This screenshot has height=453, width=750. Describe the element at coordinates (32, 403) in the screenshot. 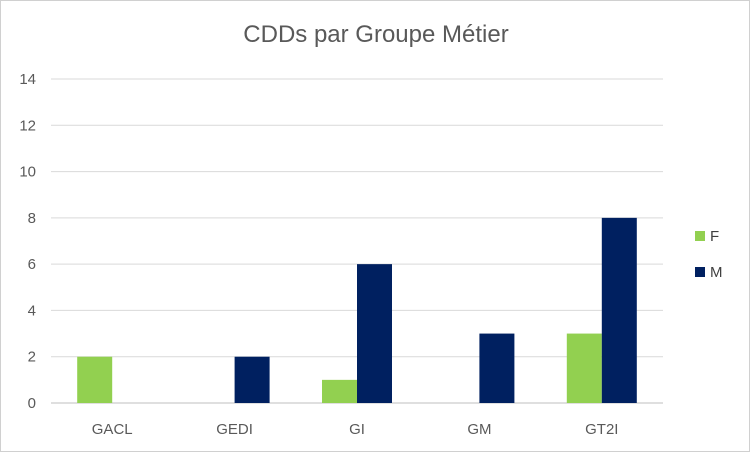

I see `y-tick-label: 0` at that location.